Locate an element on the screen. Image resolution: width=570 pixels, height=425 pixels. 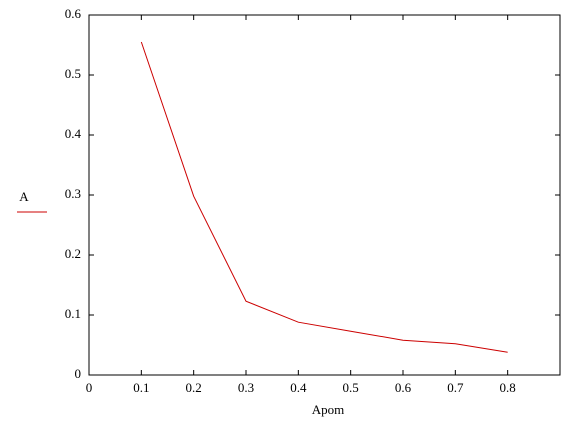
y-tick-label: 0.1 is located at coordinates (73, 313).